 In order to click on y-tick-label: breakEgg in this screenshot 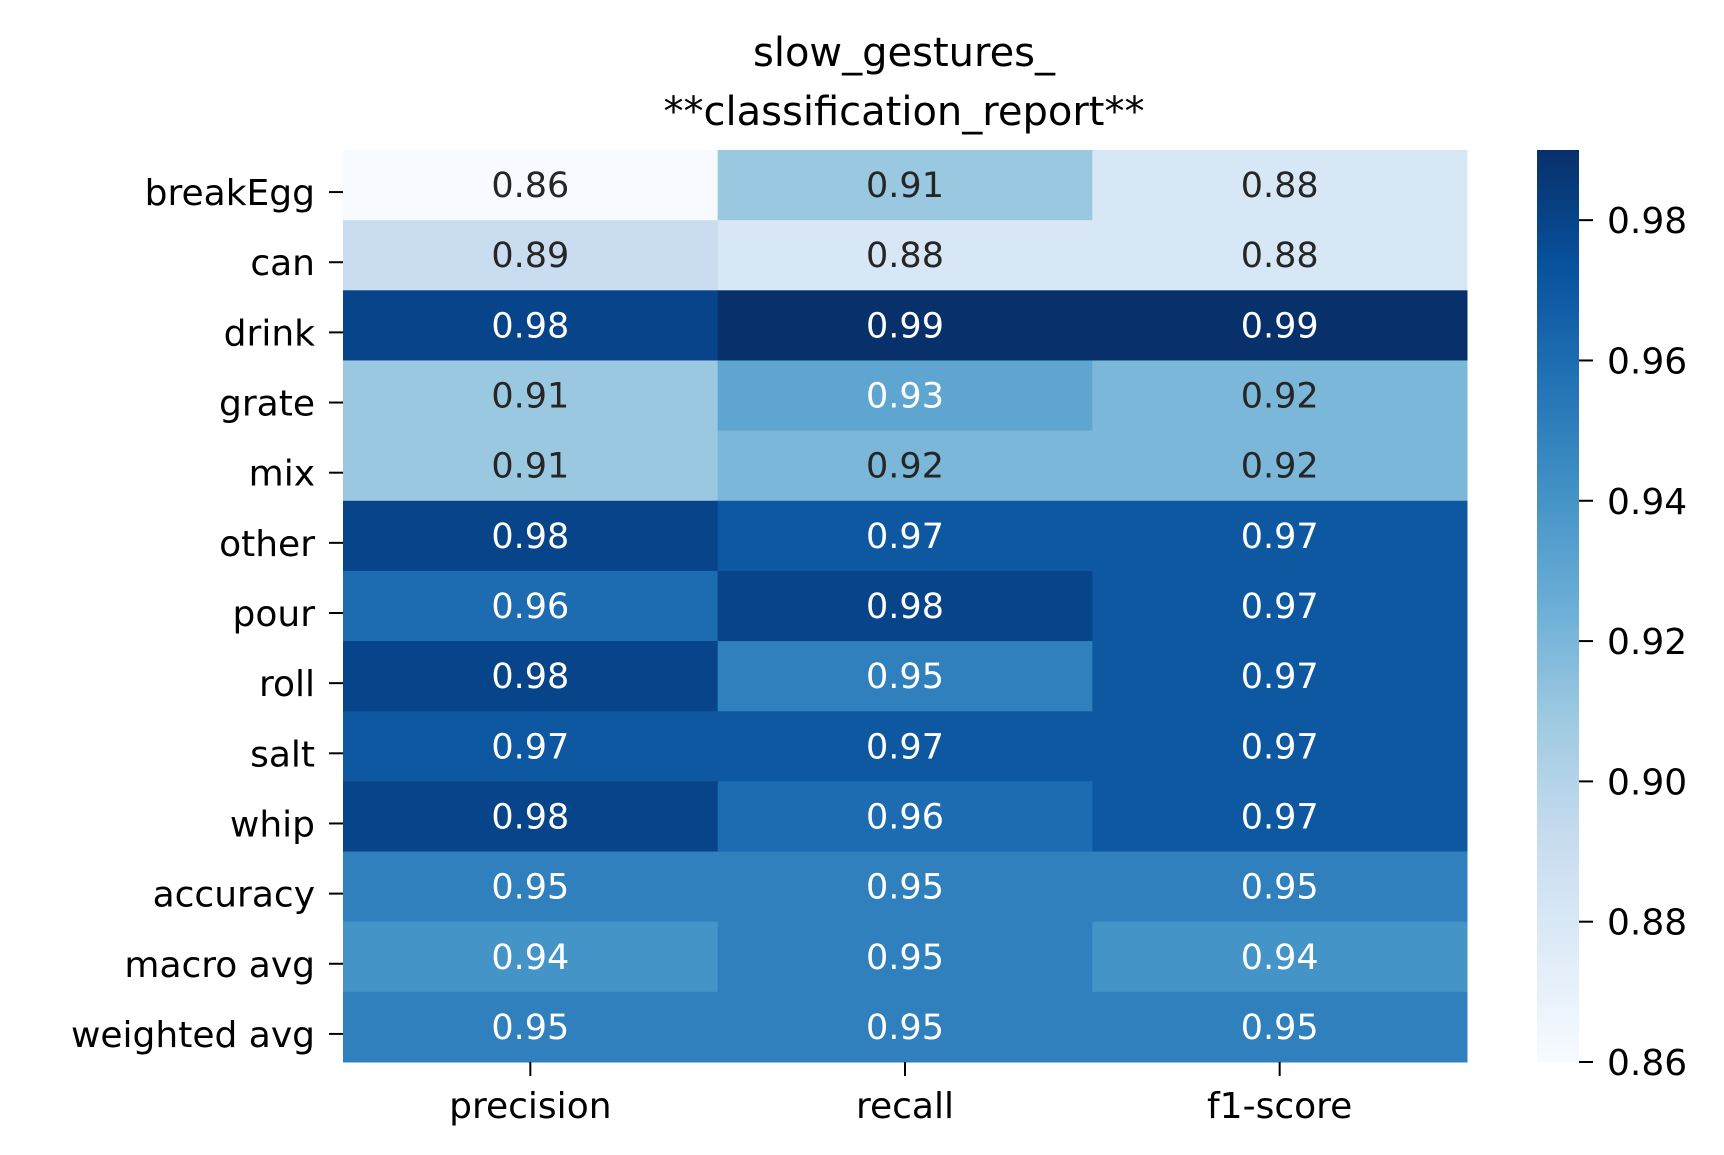, I will do `click(230, 193)`.